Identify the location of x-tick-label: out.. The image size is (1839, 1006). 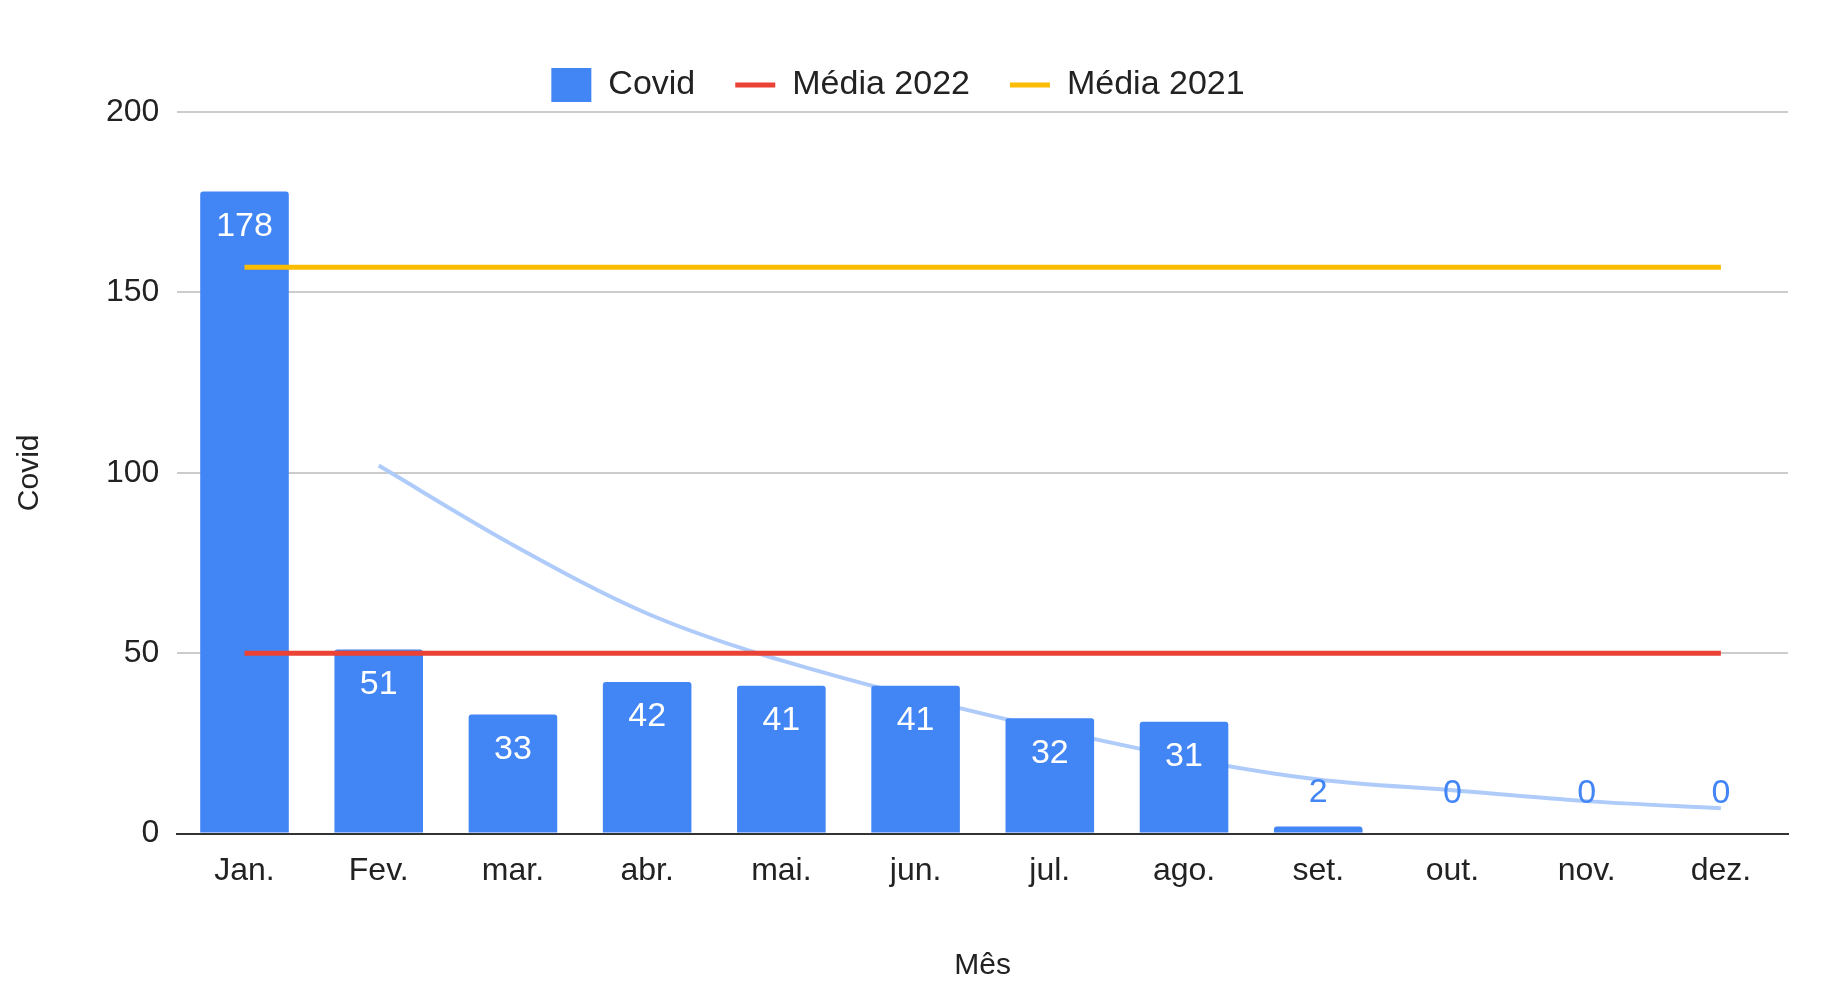
(1452, 868).